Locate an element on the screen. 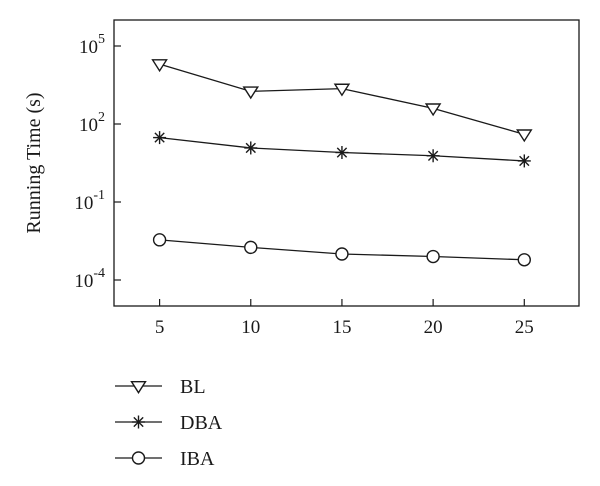 This screenshot has width=600, height=486. y-tick-label: 10⁵ is located at coordinates (92, 45).